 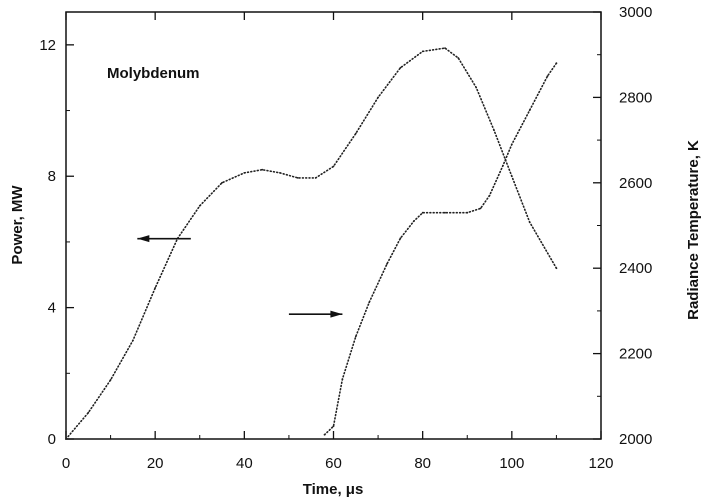 What do you see at coordinates (333, 489) in the screenshot?
I see `x-axis-title: Time, μs` at bounding box center [333, 489].